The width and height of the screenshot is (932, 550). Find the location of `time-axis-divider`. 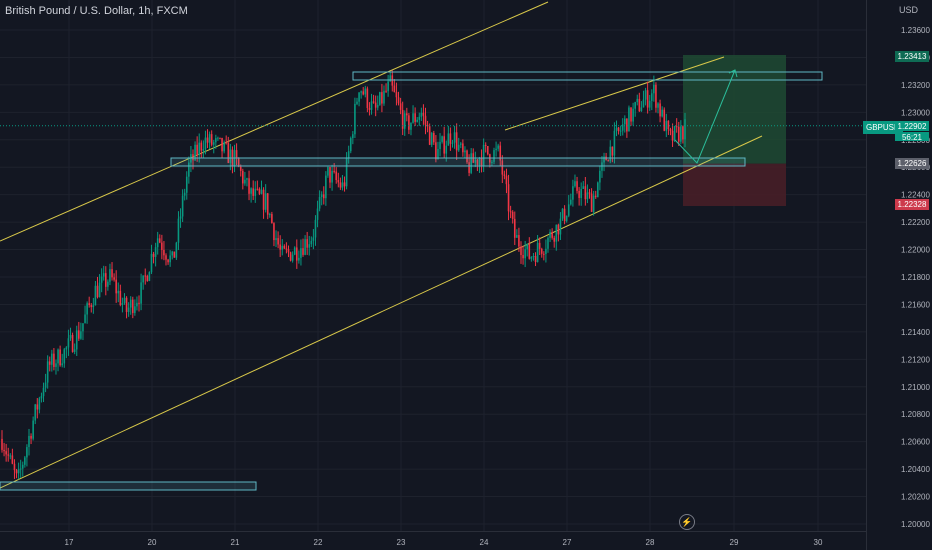

time-axis-divider is located at coordinates (433, 531).